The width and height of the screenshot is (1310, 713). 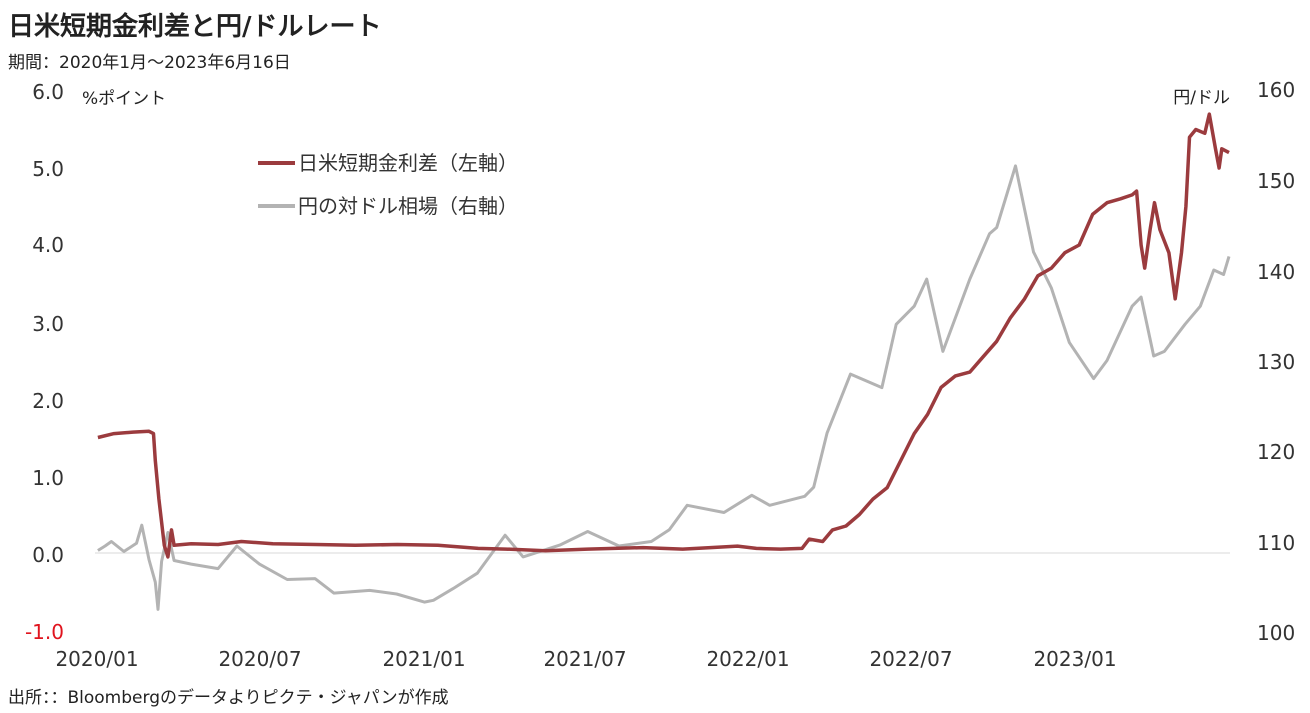 What do you see at coordinates (1276, 543) in the screenshot?
I see `right-tick: 110` at bounding box center [1276, 543].